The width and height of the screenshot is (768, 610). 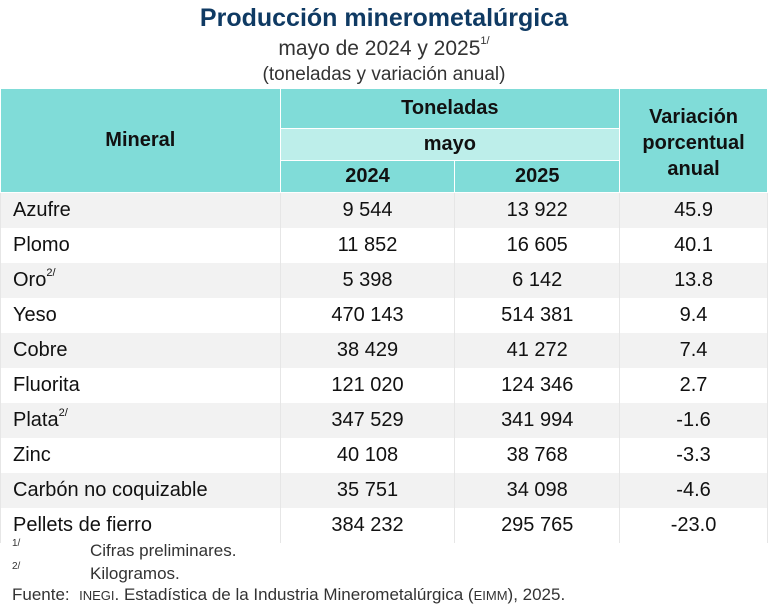 I want to click on value-2025: 514 381, so click(x=537, y=315).